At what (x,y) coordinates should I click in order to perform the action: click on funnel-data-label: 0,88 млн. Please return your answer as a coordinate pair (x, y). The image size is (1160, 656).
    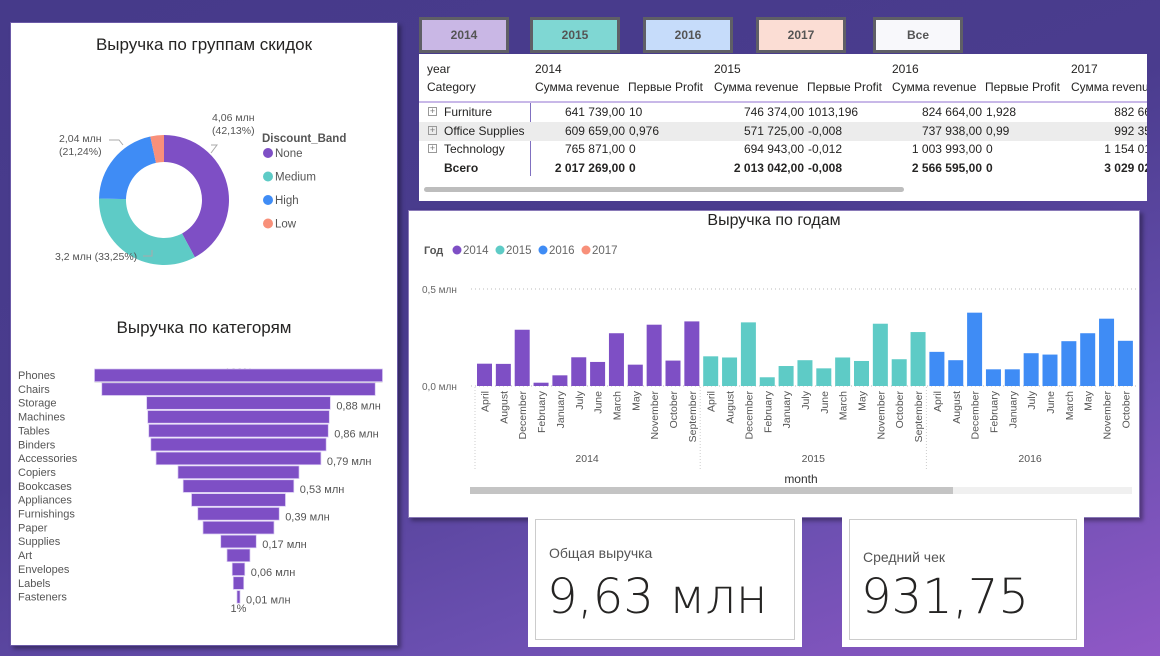
    Looking at the image, I should click on (358, 407).